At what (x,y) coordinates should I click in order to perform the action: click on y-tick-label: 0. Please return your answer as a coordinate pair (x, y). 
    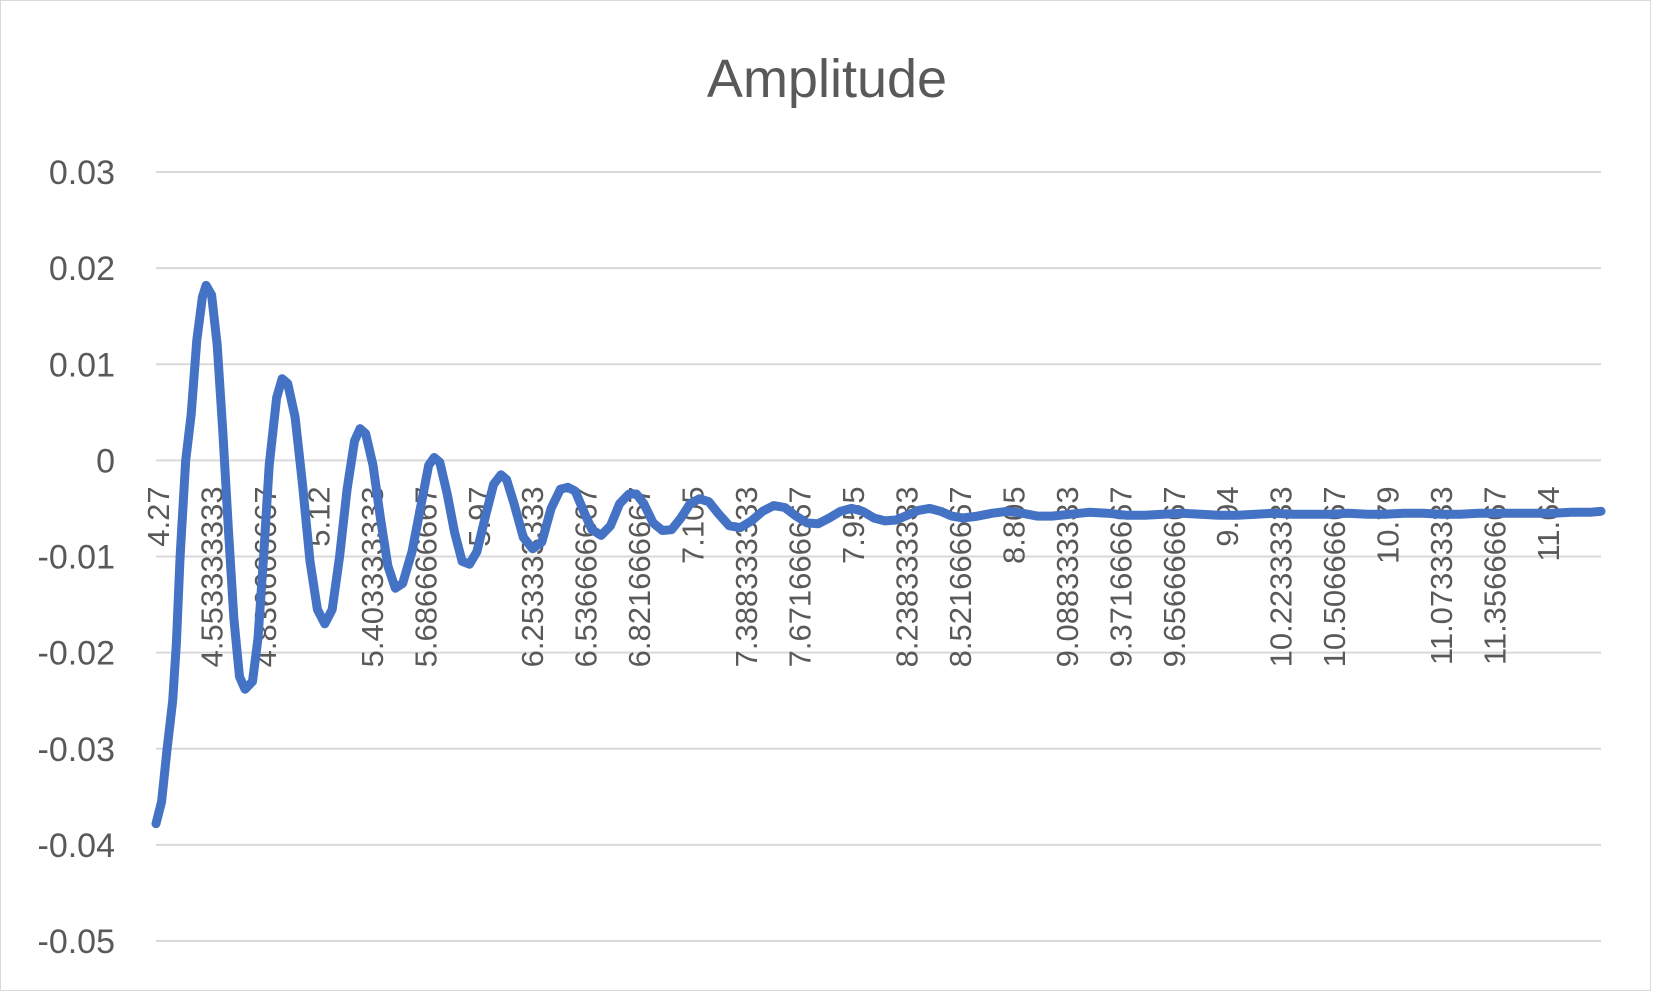
    Looking at the image, I should click on (105, 461).